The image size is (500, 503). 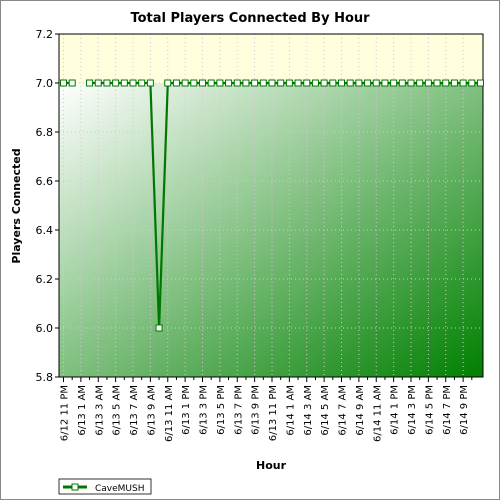 What do you see at coordinates (360, 410) in the screenshot?
I see `x-tick-label: 6/14 9 AM` at bounding box center [360, 410].